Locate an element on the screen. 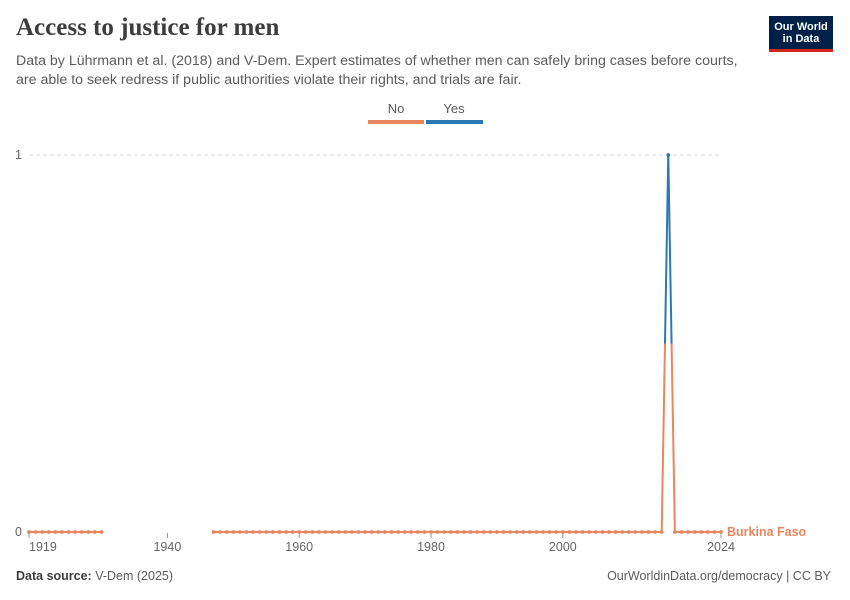 The height and width of the screenshot is (600, 850). legend-yes-swatch is located at coordinates (454, 122).